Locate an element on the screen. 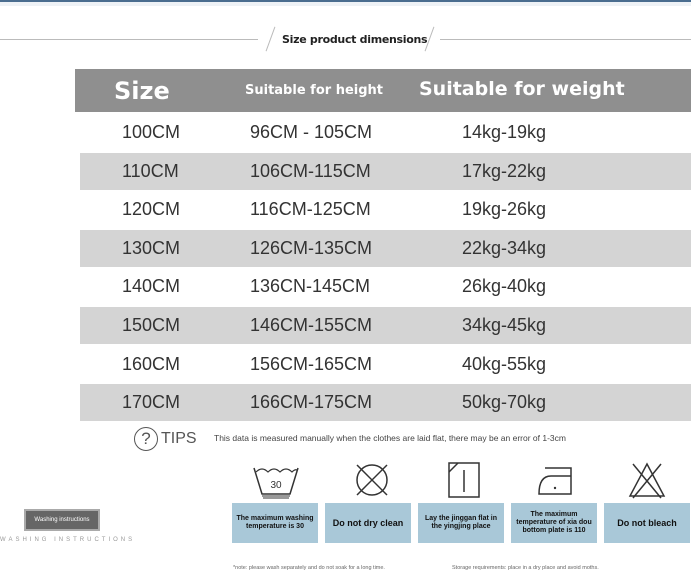 This screenshot has height=577, width=691. cell-height: 96CM - 105CM is located at coordinates (311, 132).